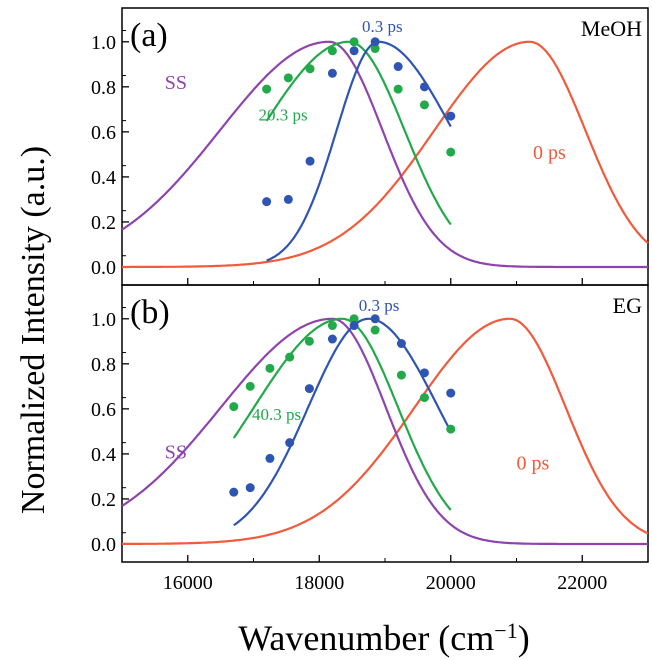 This screenshot has height=660, width=652. What do you see at coordinates (319, 583) in the screenshot?
I see `x-tick-label: 18000` at bounding box center [319, 583].